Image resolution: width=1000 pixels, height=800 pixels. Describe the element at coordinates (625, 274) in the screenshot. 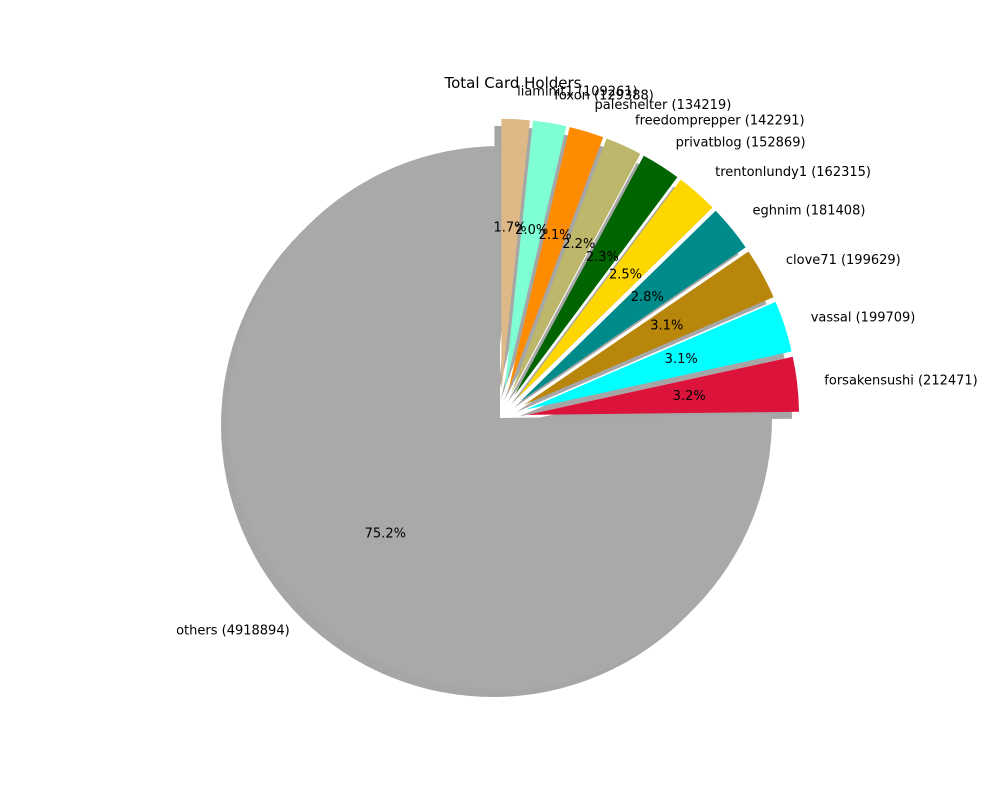

I see `pct-label-trentonlundy1: 2.5%` at that location.